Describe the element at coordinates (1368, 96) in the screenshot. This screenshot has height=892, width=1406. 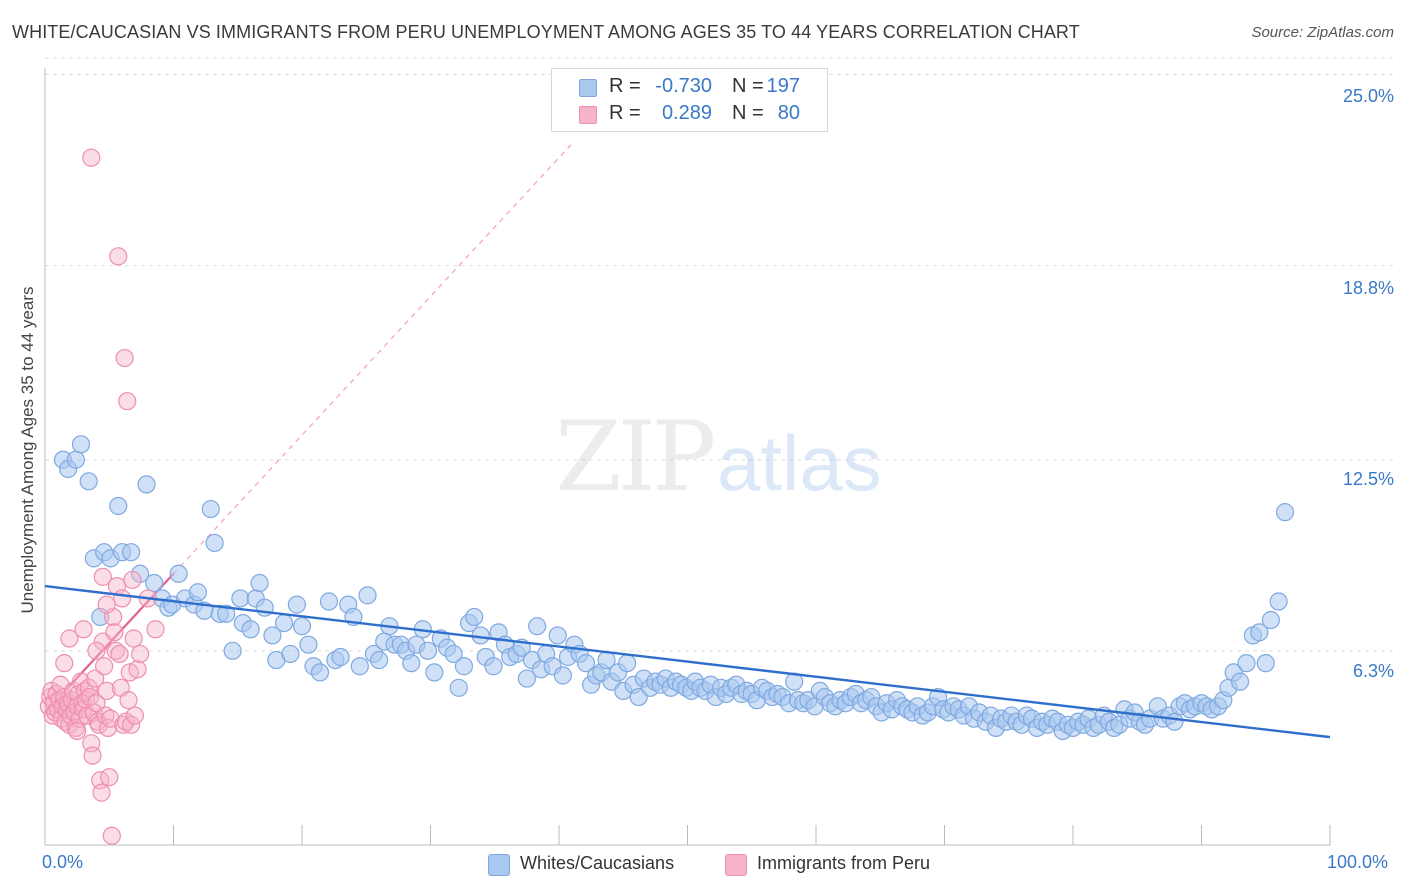
I see `y-tick-label: 25.0%` at that location.